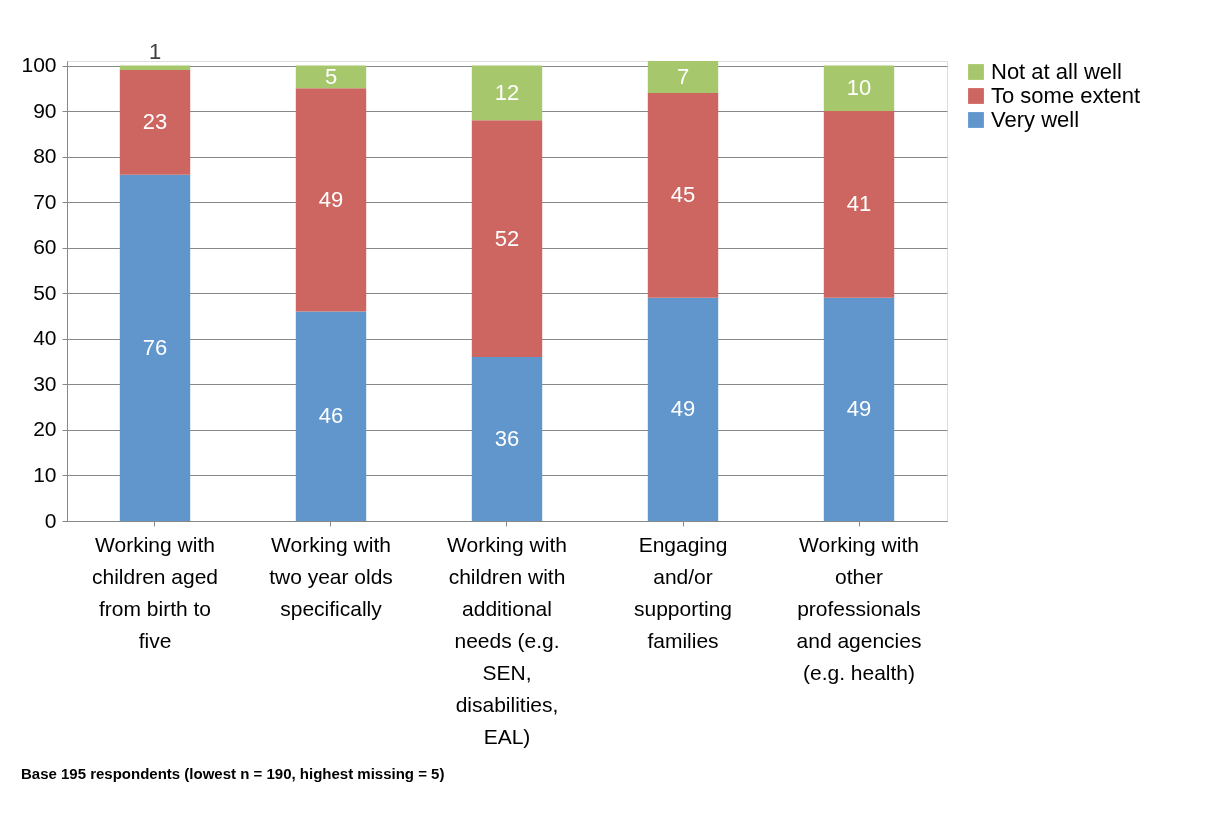  I want to click on data-label: 23, so click(155, 122).